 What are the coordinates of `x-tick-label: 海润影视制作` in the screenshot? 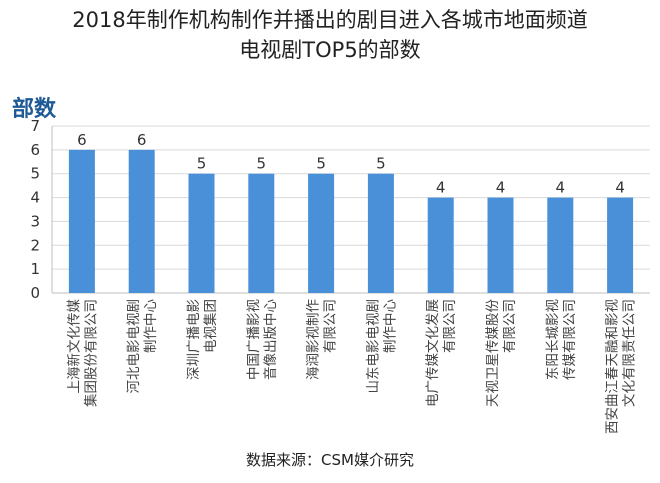 It's located at (314, 339).